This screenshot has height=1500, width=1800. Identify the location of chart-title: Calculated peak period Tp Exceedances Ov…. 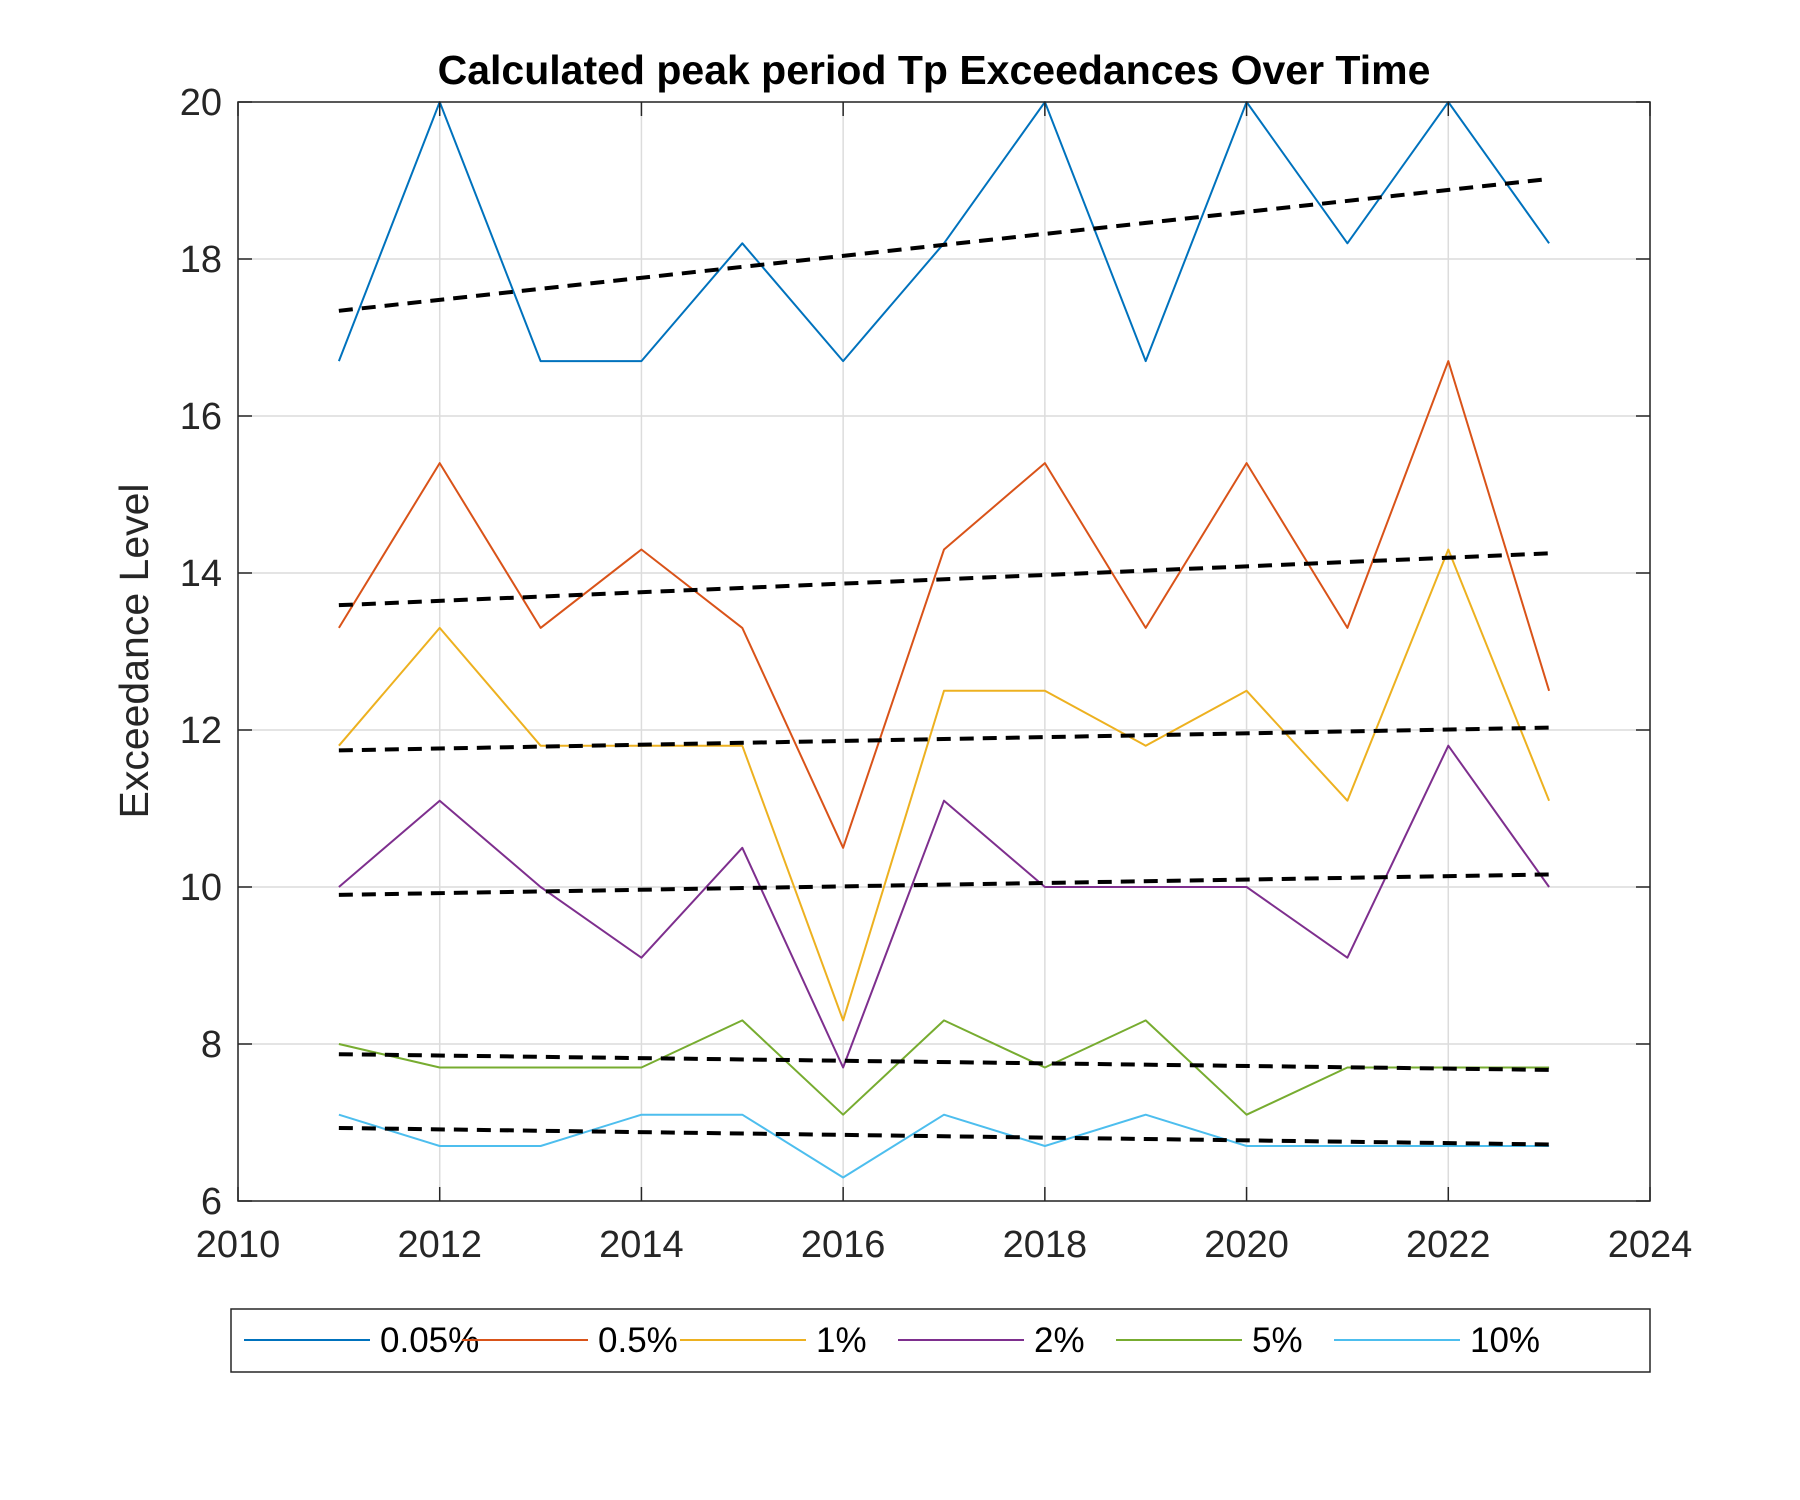
(934, 70).